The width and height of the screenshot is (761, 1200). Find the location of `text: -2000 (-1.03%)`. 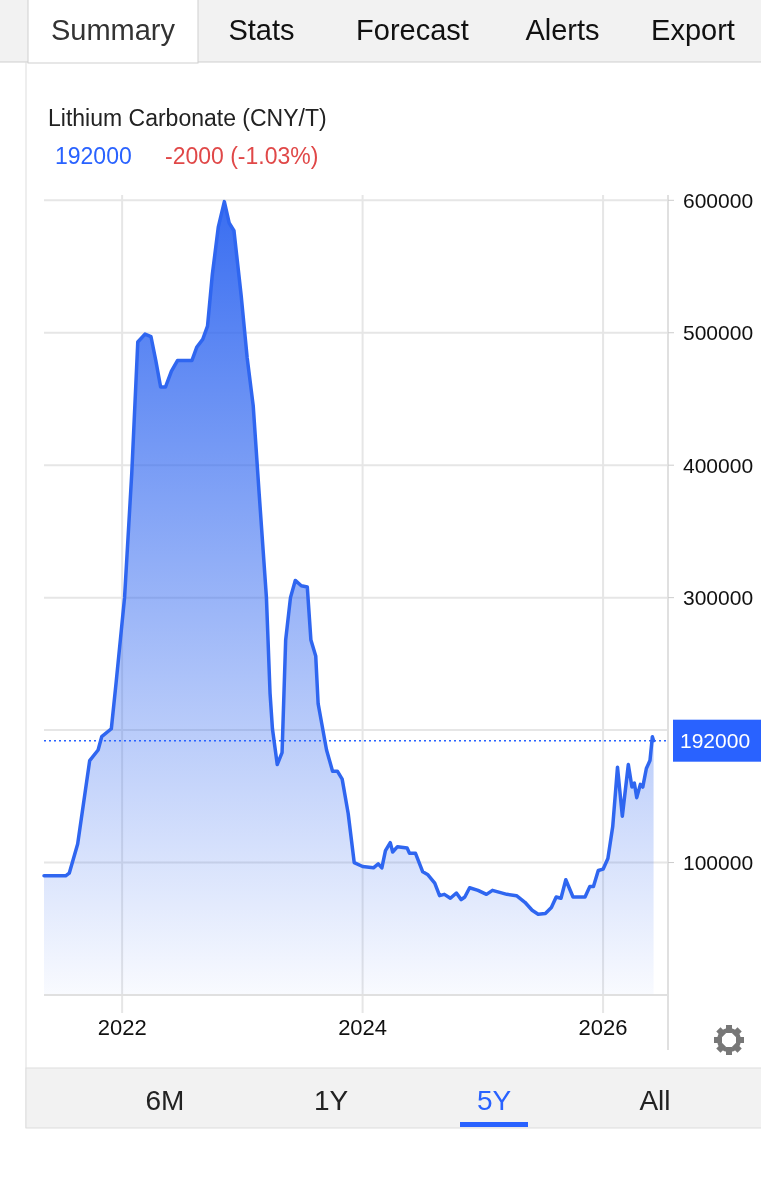

text: -2000 (-1.03%) is located at coordinates (242, 156).